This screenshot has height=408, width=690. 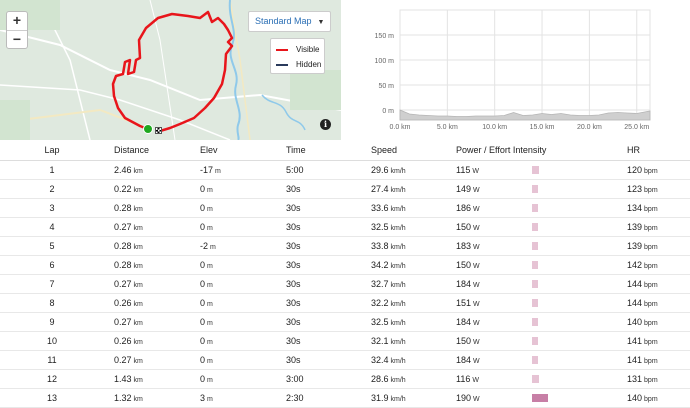 What do you see at coordinates (233, 170) in the screenshot?
I see `cell-elev: -17 m` at bounding box center [233, 170].